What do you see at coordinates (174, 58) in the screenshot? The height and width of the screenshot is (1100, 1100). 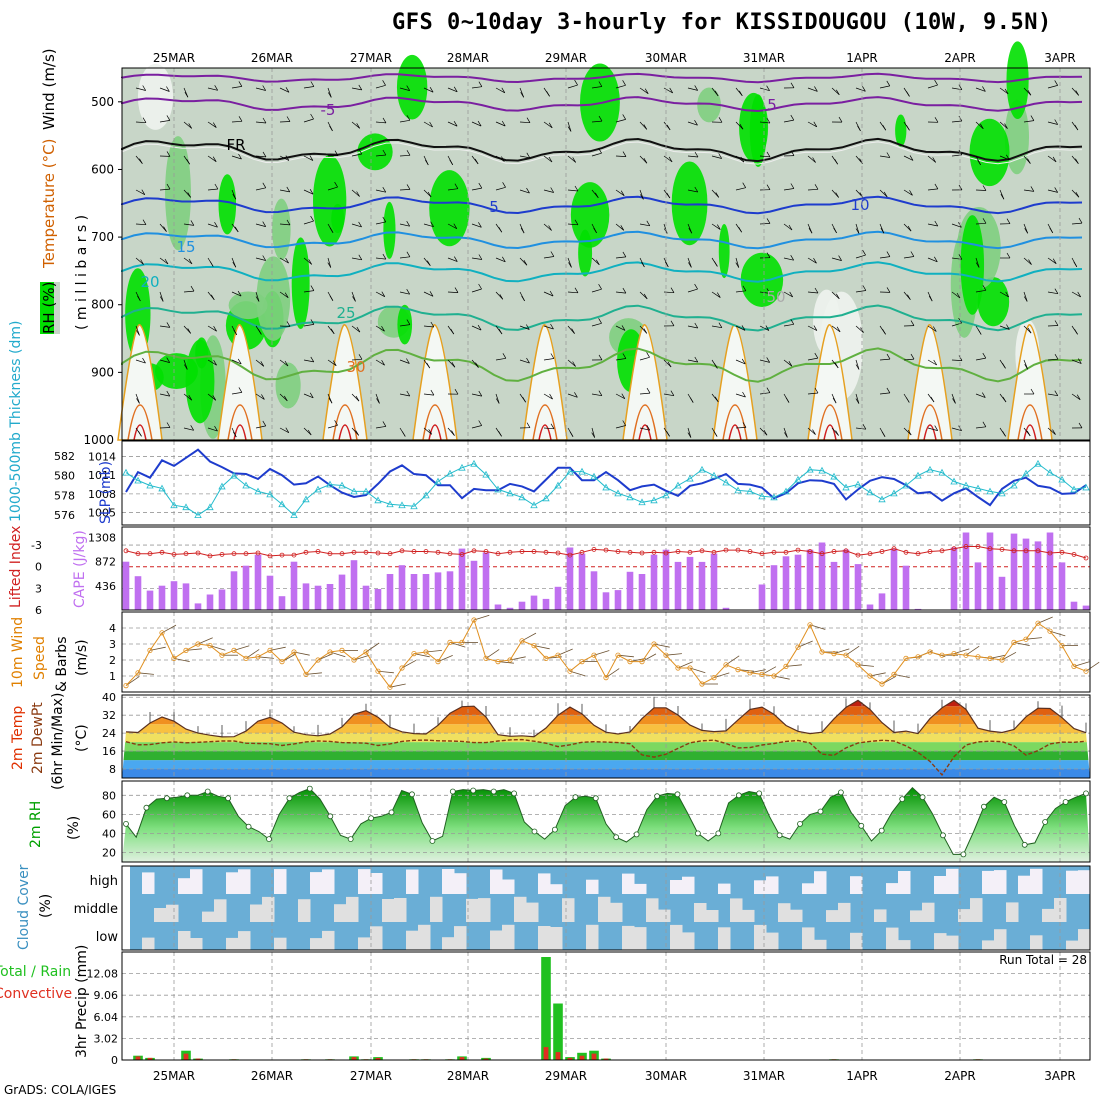 I see `date-label-top: 25MAR` at bounding box center [174, 58].